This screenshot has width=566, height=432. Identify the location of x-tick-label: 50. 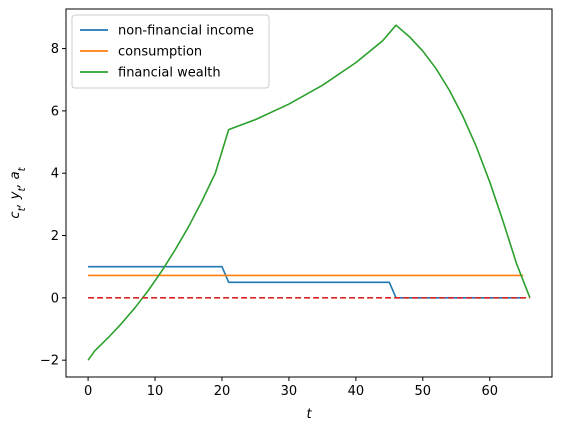
(423, 391).